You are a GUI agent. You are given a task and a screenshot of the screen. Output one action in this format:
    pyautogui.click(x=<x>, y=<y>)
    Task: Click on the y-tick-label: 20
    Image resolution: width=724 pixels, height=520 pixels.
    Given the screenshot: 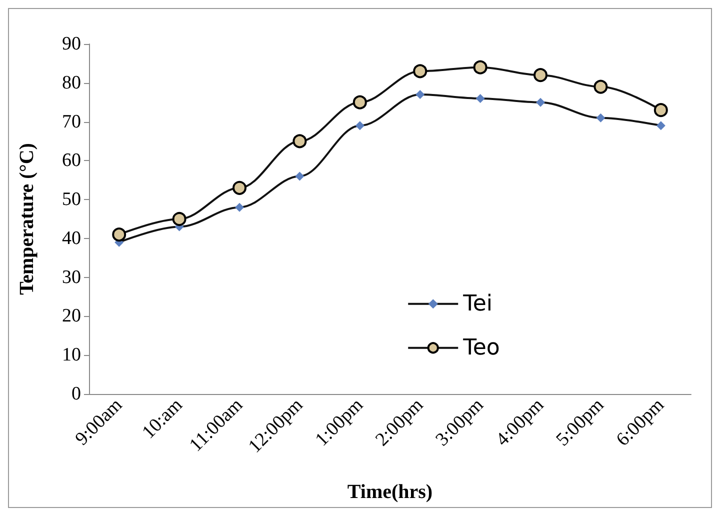 What is the action you would take?
    pyautogui.click(x=71, y=316)
    